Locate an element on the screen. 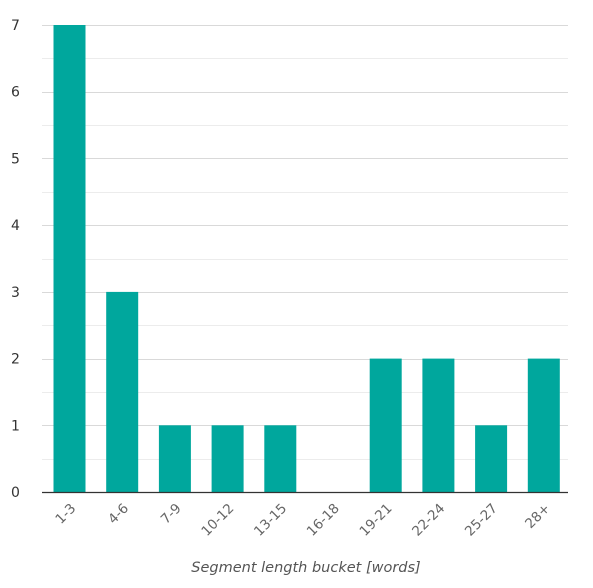  y-tick-label: 3 is located at coordinates (15, 293).